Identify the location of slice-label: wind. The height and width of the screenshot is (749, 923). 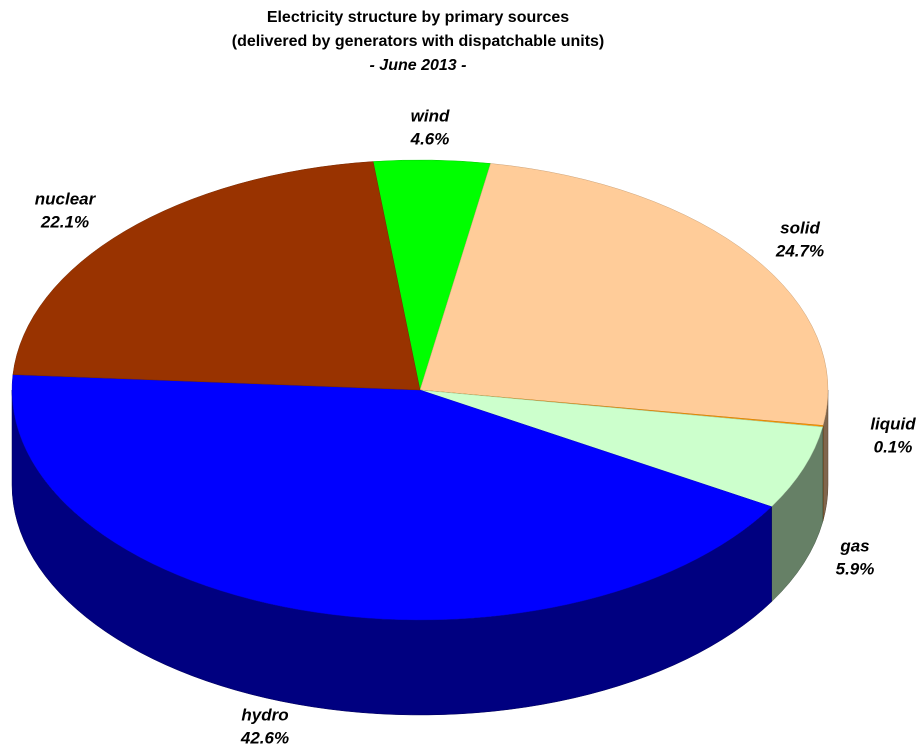
(430, 115).